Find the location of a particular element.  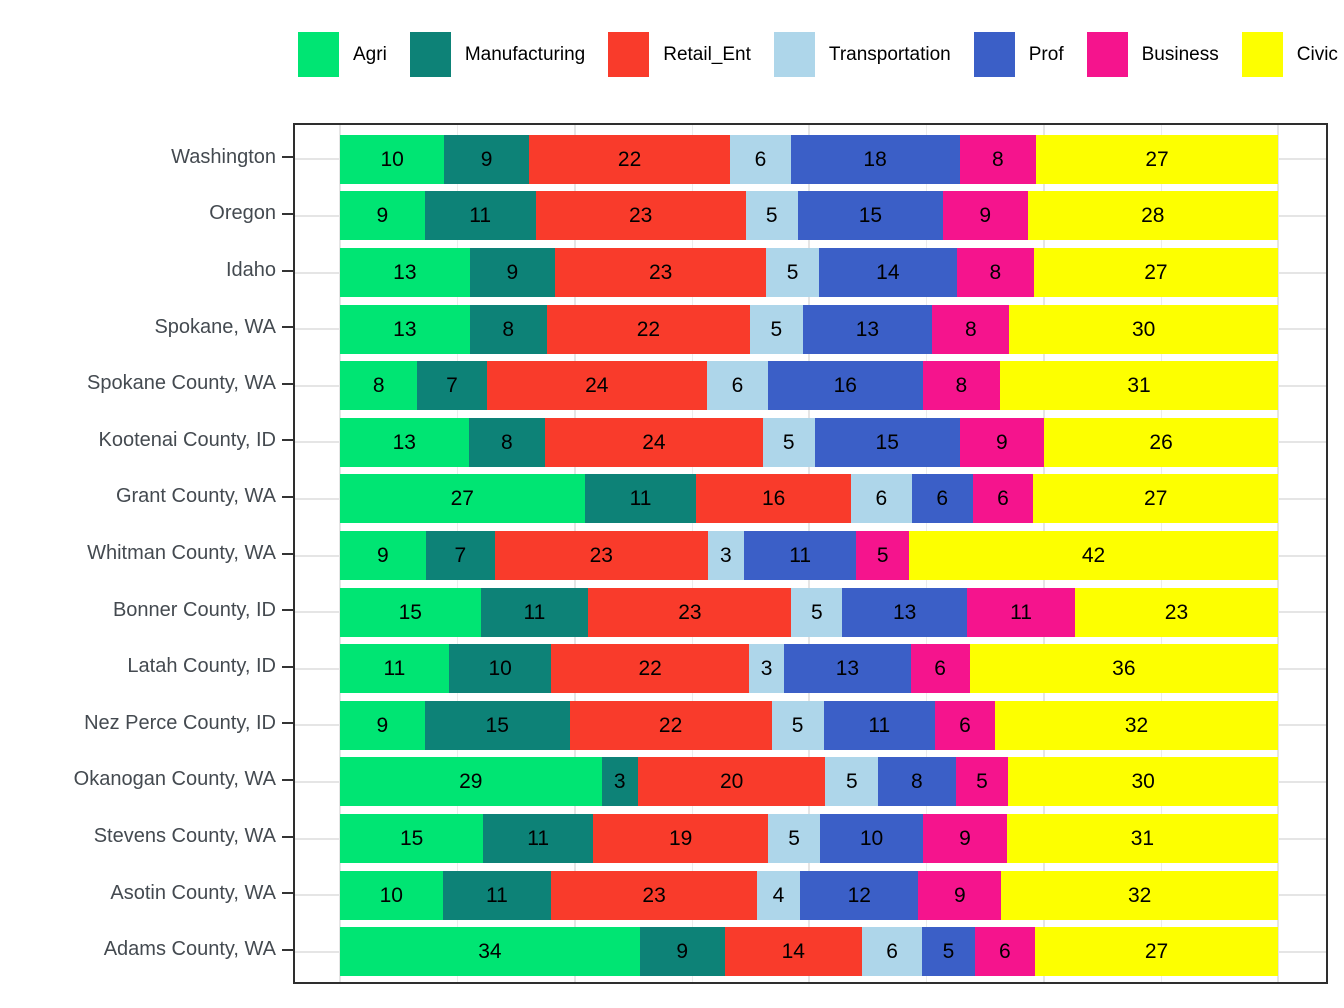

bar-segment: 14 is located at coordinates (793, 952).